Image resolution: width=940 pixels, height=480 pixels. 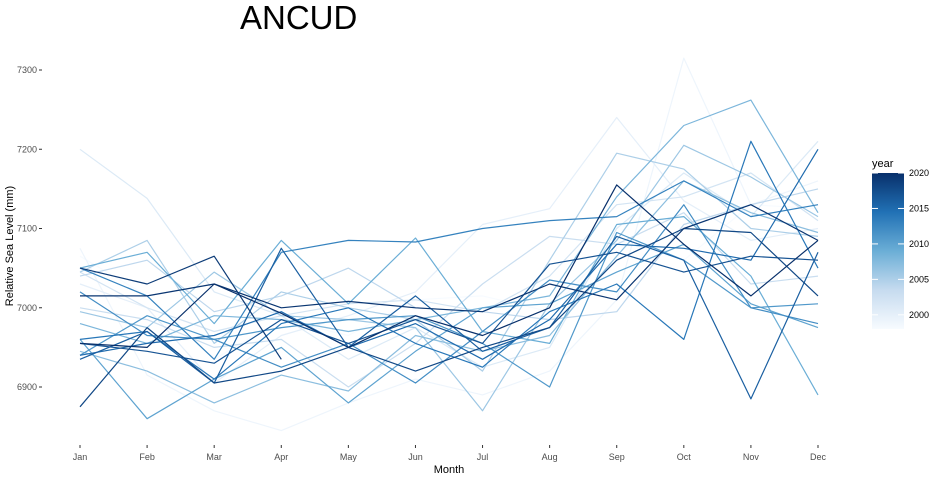 What do you see at coordinates (617, 457) in the screenshot?
I see `x-tick-label: Sep` at bounding box center [617, 457].